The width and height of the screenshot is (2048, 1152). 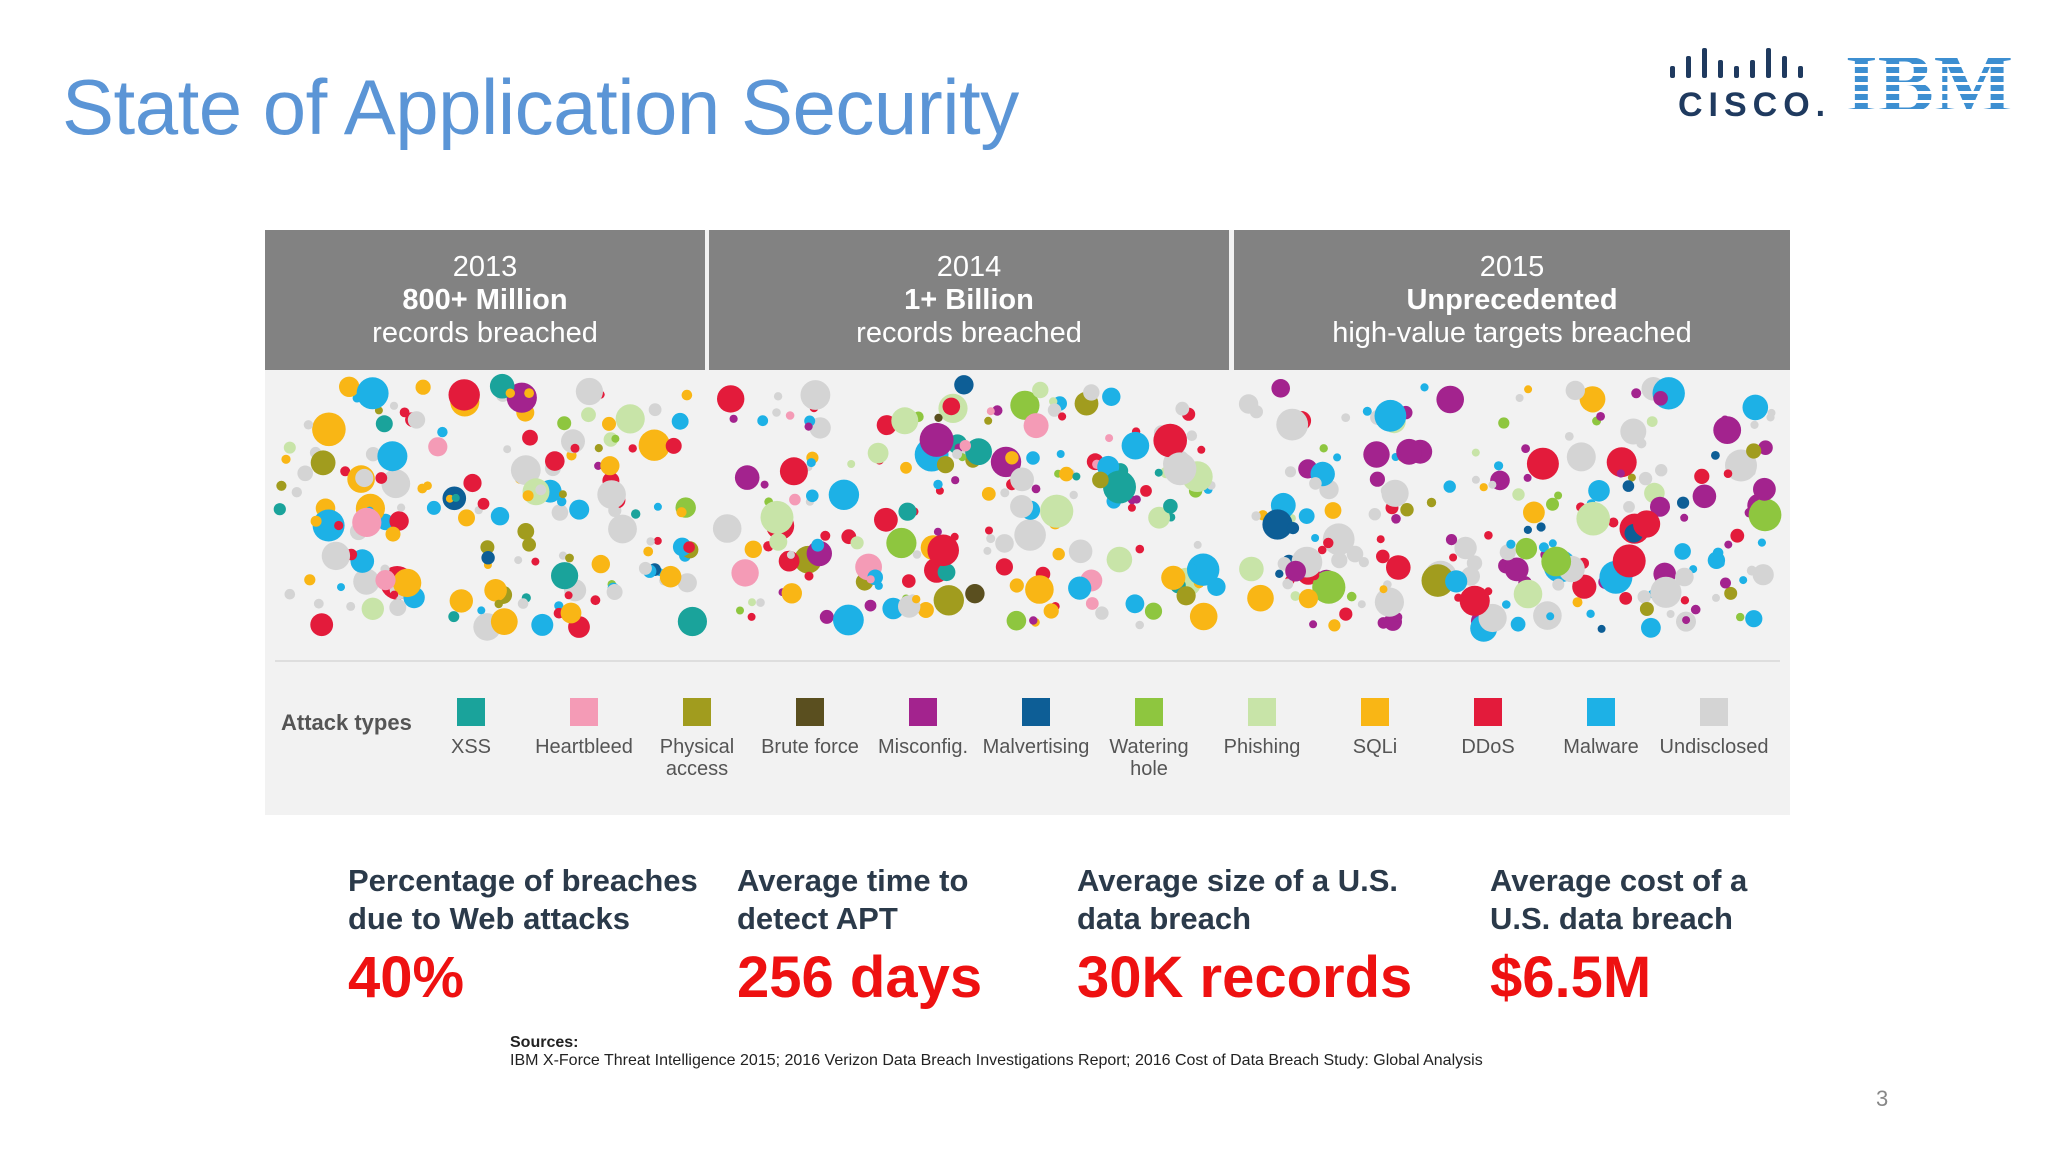 What do you see at coordinates (485, 300) in the screenshot?
I see `year-header-2013: 2013 800+ Million records breached` at bounding box center [485, 300].